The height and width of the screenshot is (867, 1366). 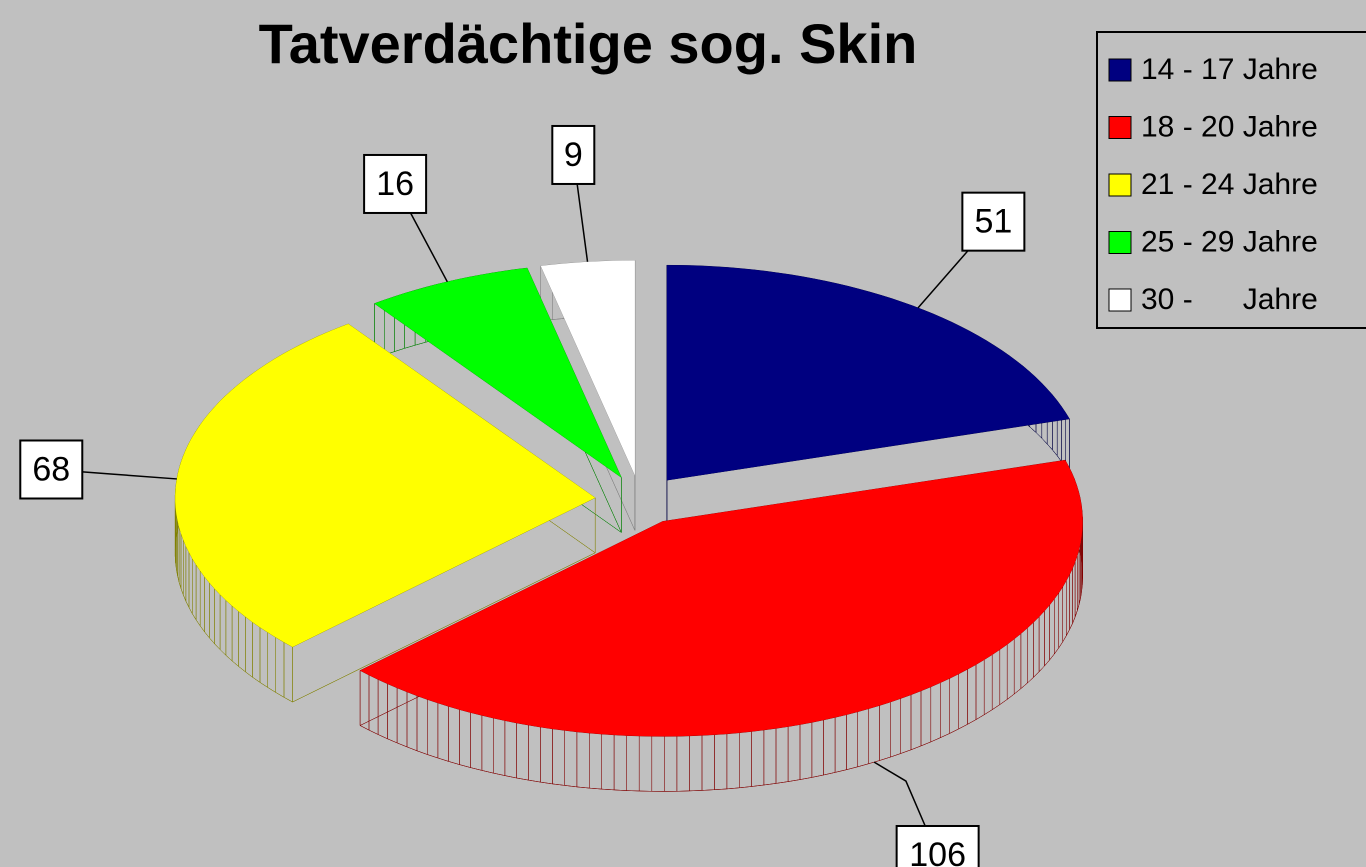 I want to click on data-label: 9, so click(x=573, y=155).